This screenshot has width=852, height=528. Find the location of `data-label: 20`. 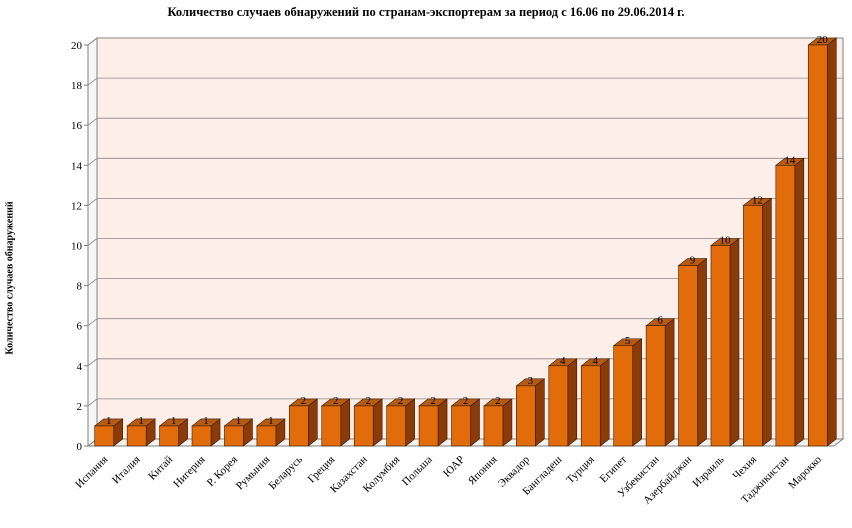

data-label: 20 is located at coordinates (823, 40).